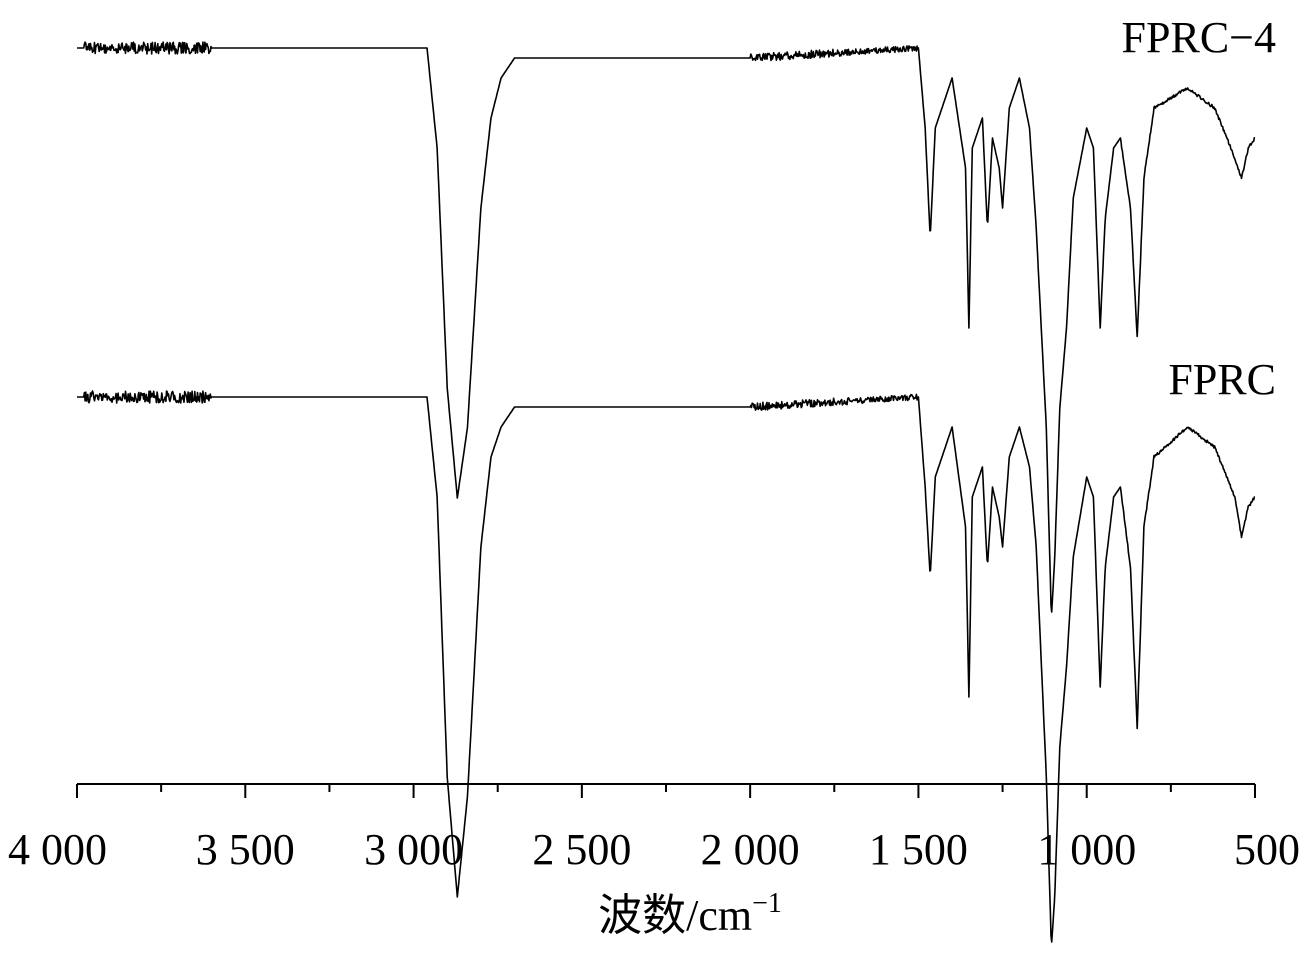 The image size is (1311, 957). Describe the element at coordinates (642, 915) in the screenshot. I see `x-axis-label-main: 波数` at that location.